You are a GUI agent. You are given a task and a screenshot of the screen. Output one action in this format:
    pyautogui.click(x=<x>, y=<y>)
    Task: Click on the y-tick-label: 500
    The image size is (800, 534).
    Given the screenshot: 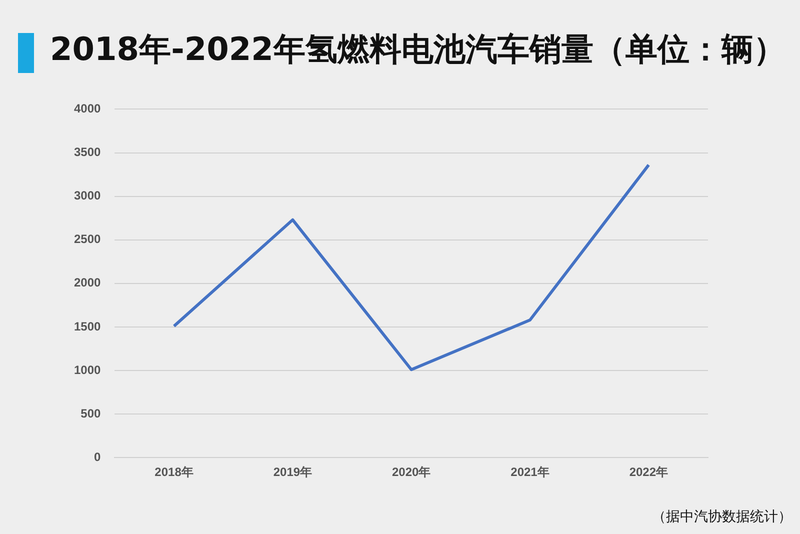 What is the action you would take?
    pyautogui.click(x=91, y=413)
    